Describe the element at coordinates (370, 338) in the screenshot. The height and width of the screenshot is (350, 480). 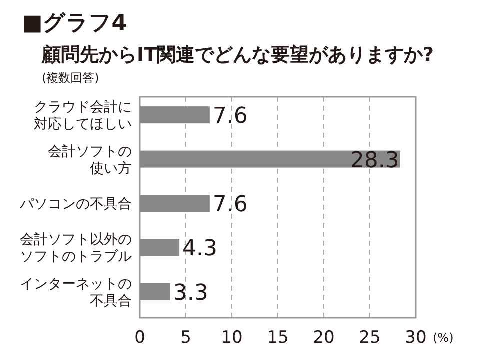
I see `xtick: 25` at that location.